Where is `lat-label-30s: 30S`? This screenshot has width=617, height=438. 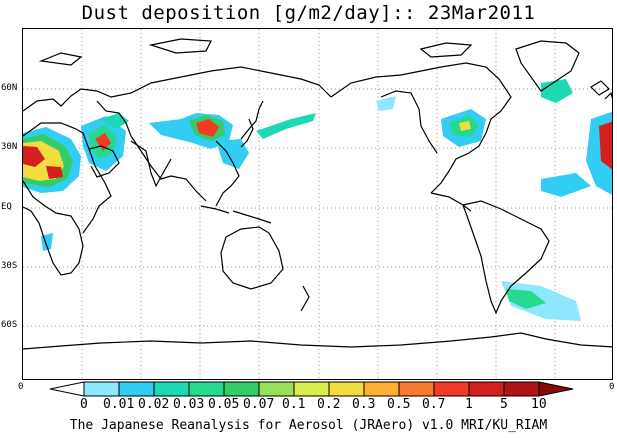
lat-label-30s: 30S is located at coordinates (9, 266).